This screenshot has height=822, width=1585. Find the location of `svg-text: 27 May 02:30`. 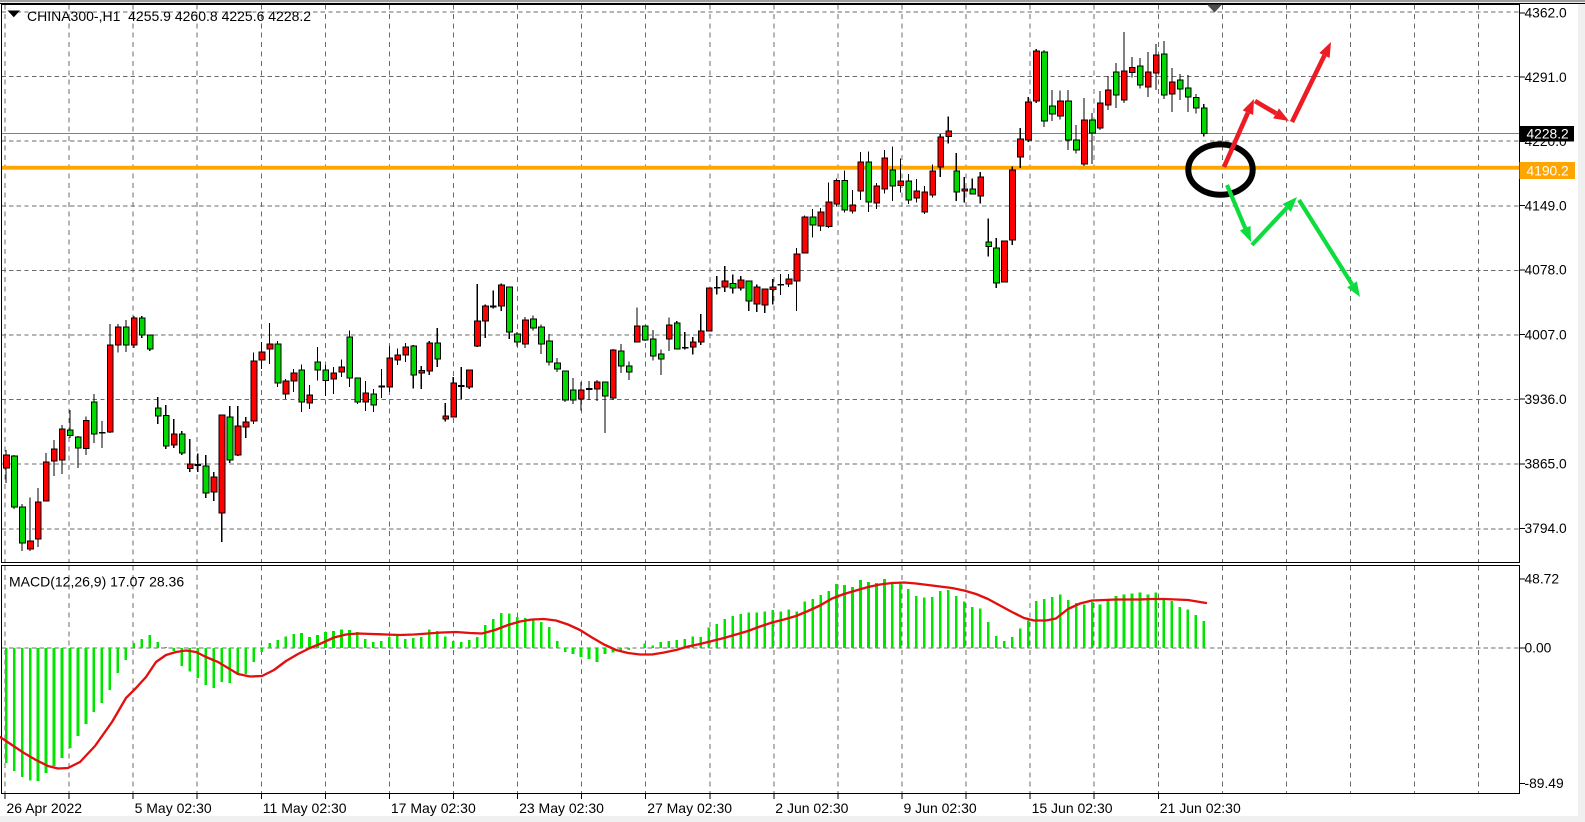

svg-text: 27 May 02:30 is located at coordinates (689, 808).